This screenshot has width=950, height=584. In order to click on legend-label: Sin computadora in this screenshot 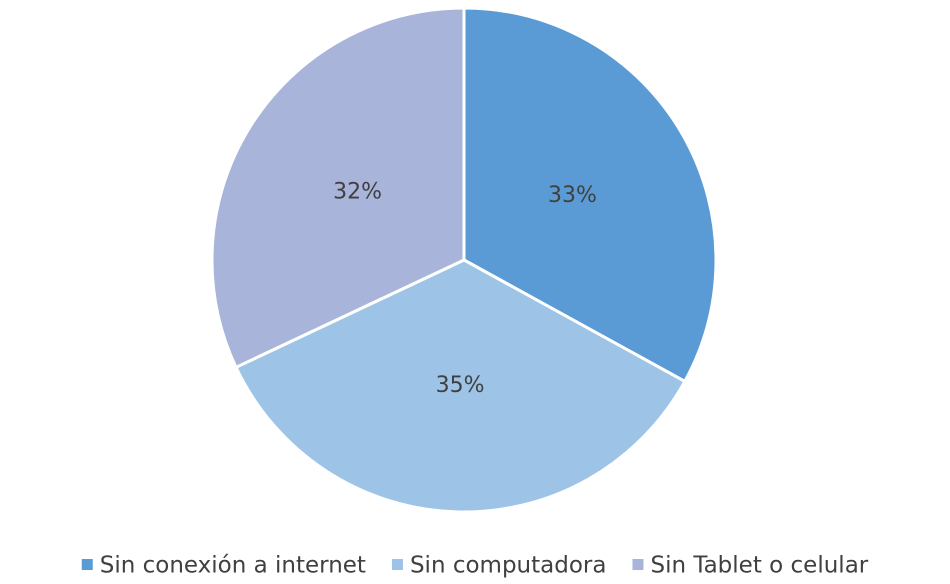, I will do `click(508, 566)`.